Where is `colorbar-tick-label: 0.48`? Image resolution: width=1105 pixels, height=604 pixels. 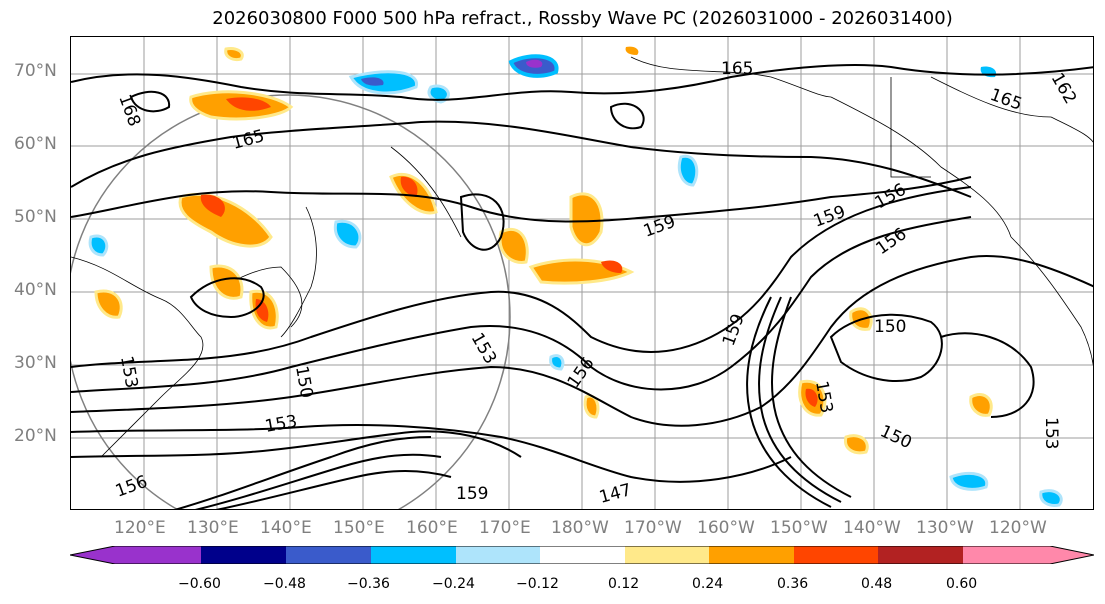 colorbar-tick-label: 0.48 is located at coordinates (877, 584).